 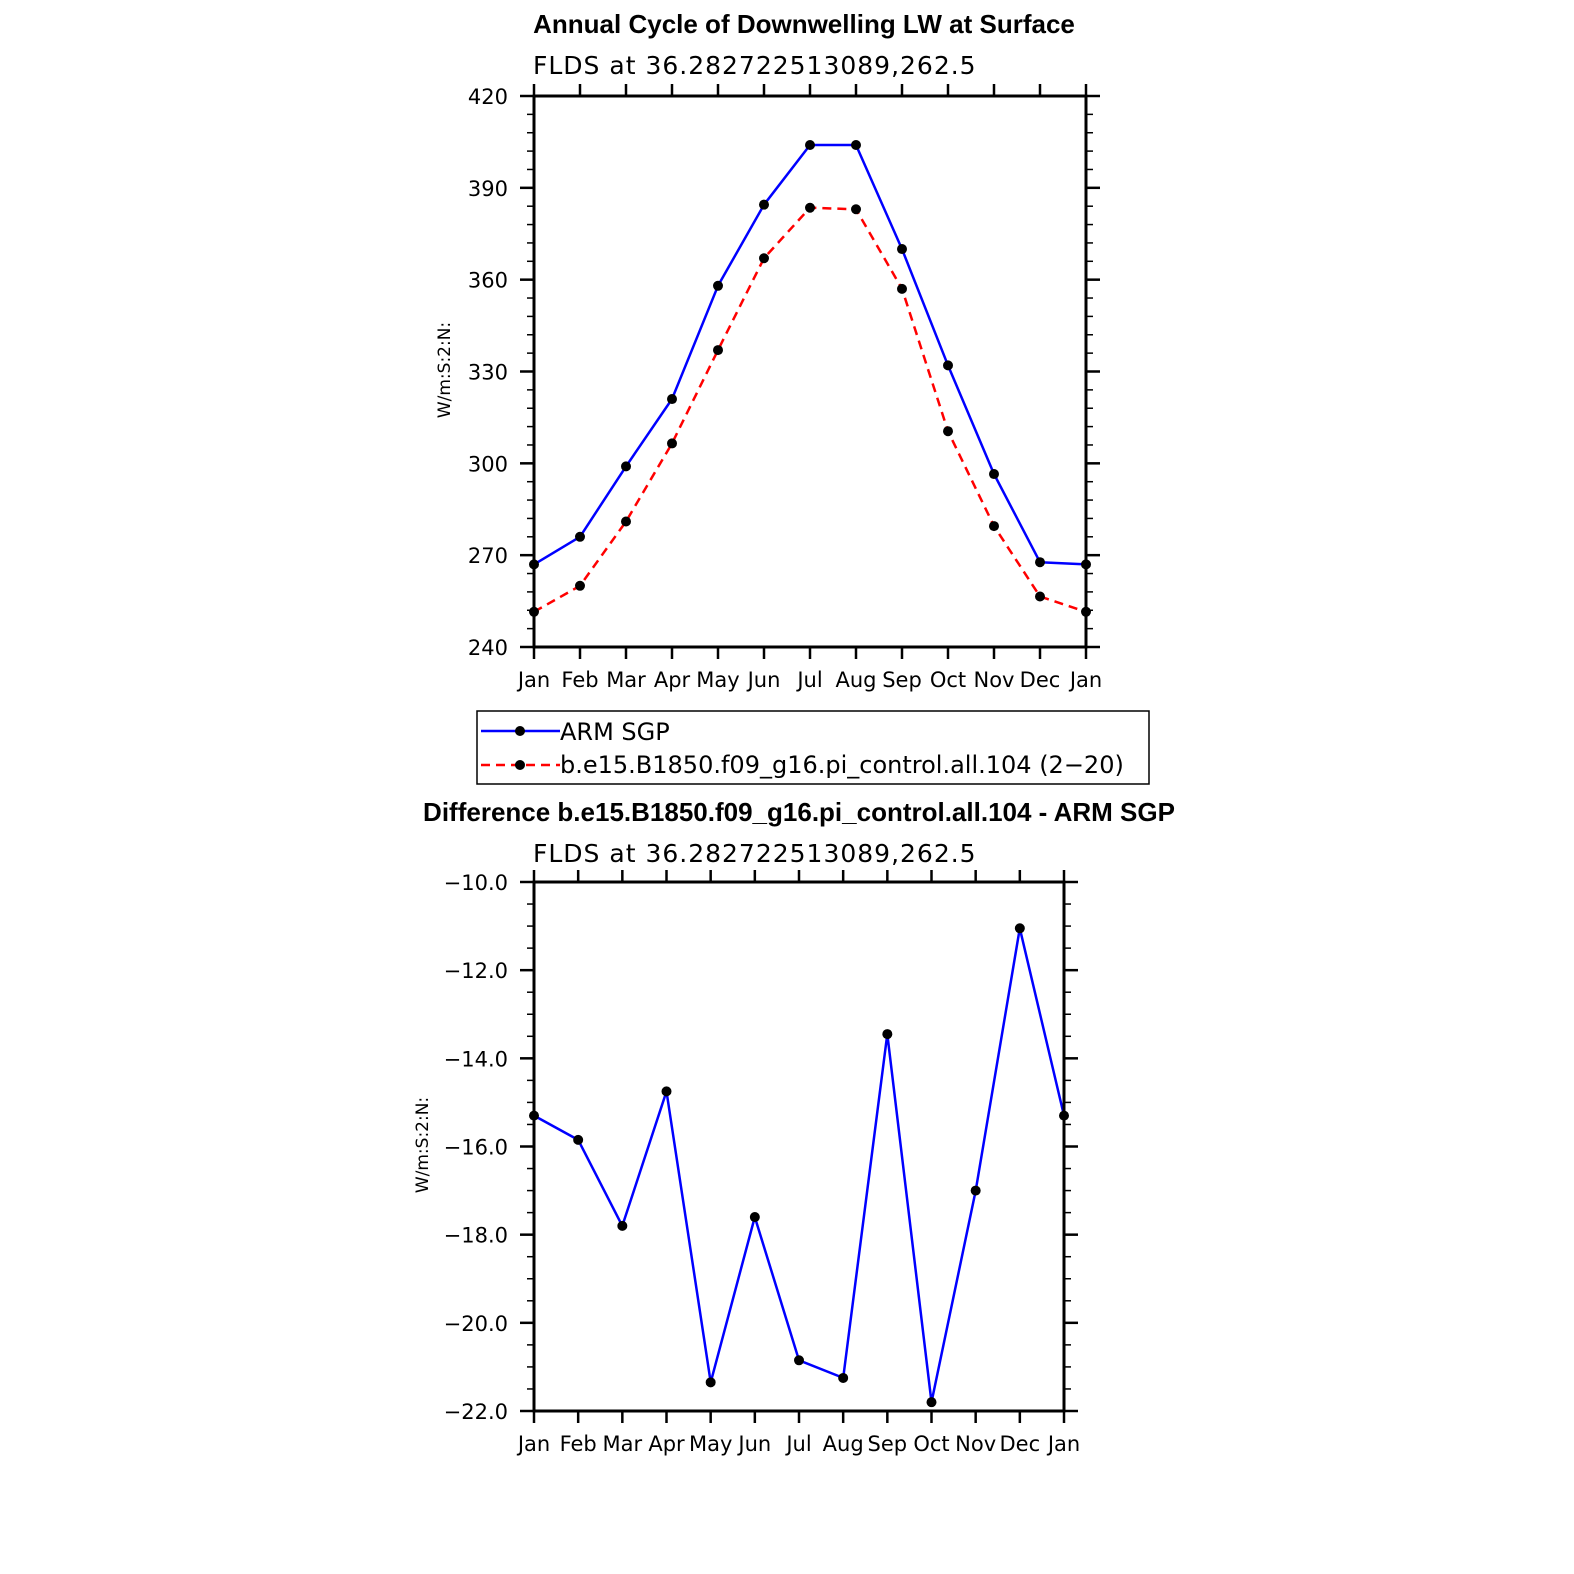 I want to click on legend-label-arm: ARM SGP, so click(x=615, y=732).